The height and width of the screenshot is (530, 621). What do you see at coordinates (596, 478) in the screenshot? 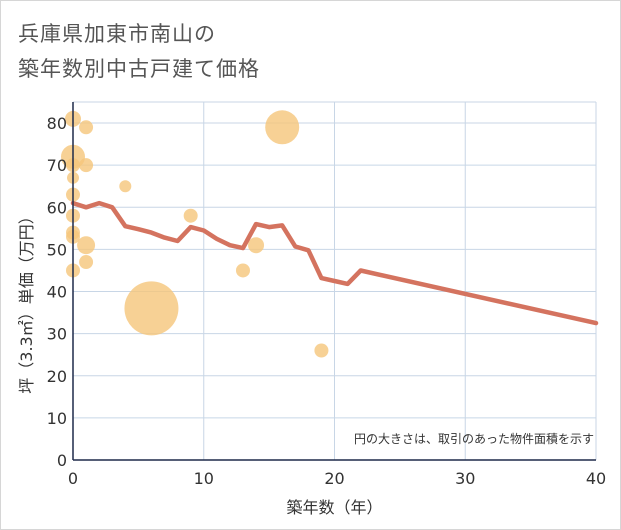
I see `x-tick-label-40: 40` at bounding box center [596, 478].